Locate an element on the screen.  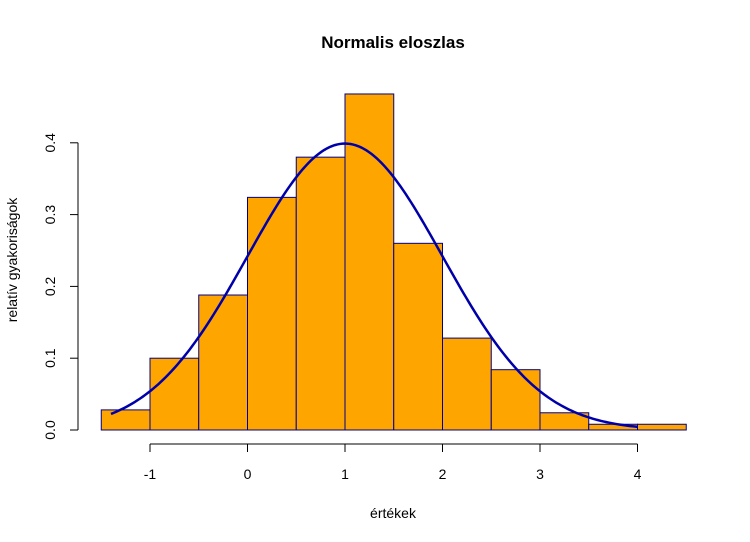
y-tick-label-0: 0.0 is located at coordinates (50, 430).